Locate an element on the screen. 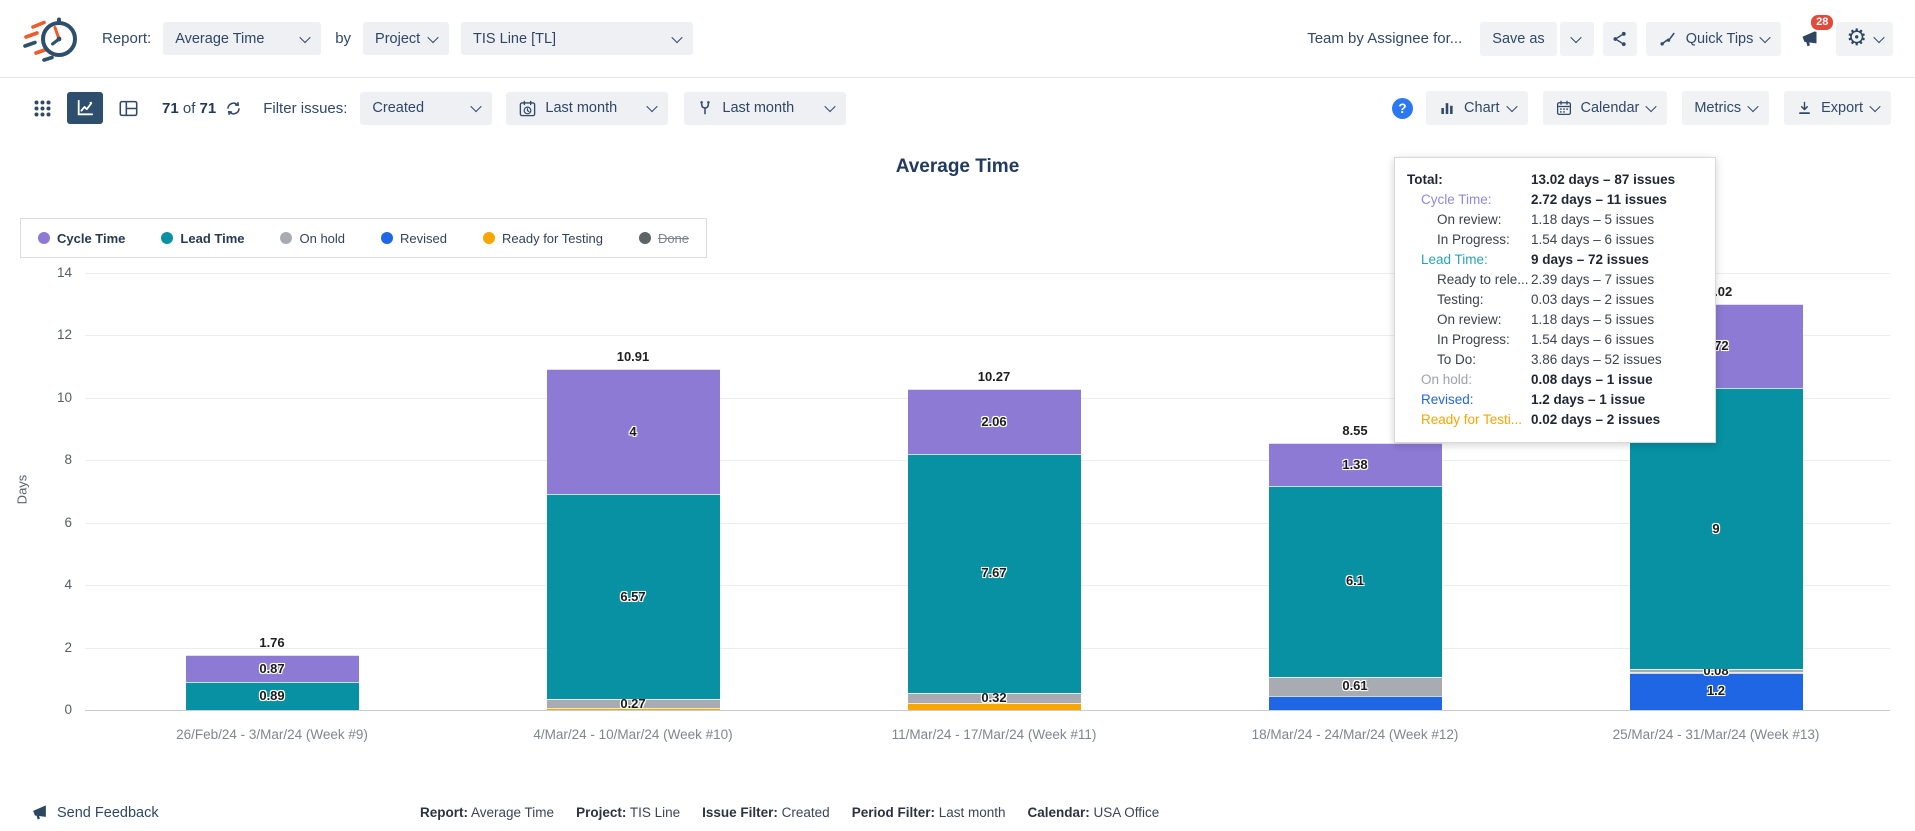  tooltip-row: On review: 1.18 days – 5 issues is located at coordinates (1550, 220).